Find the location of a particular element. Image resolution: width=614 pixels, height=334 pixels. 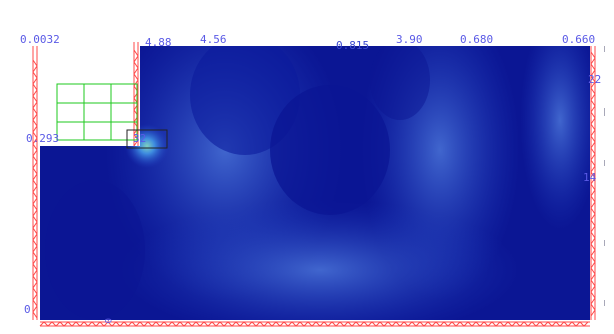

label-right-2: 14 is located at coordinates (590, 177).